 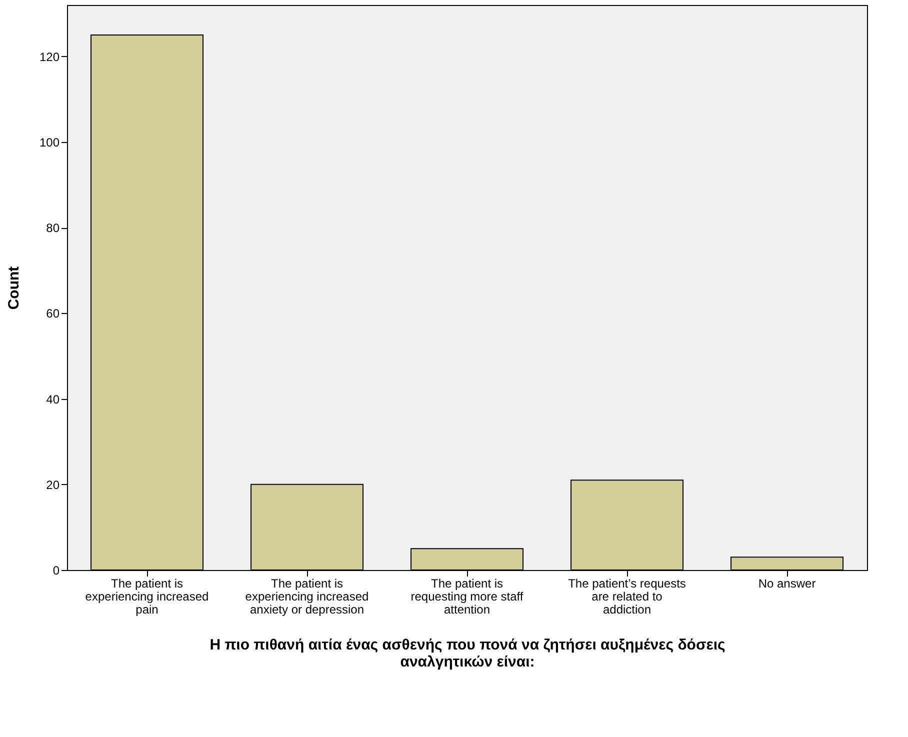 What do you see at coordinates (147, 596) in the screenshot?
I see `x-tick-label: The patient is experiencing increased pain` at bounding box center [147, 596].